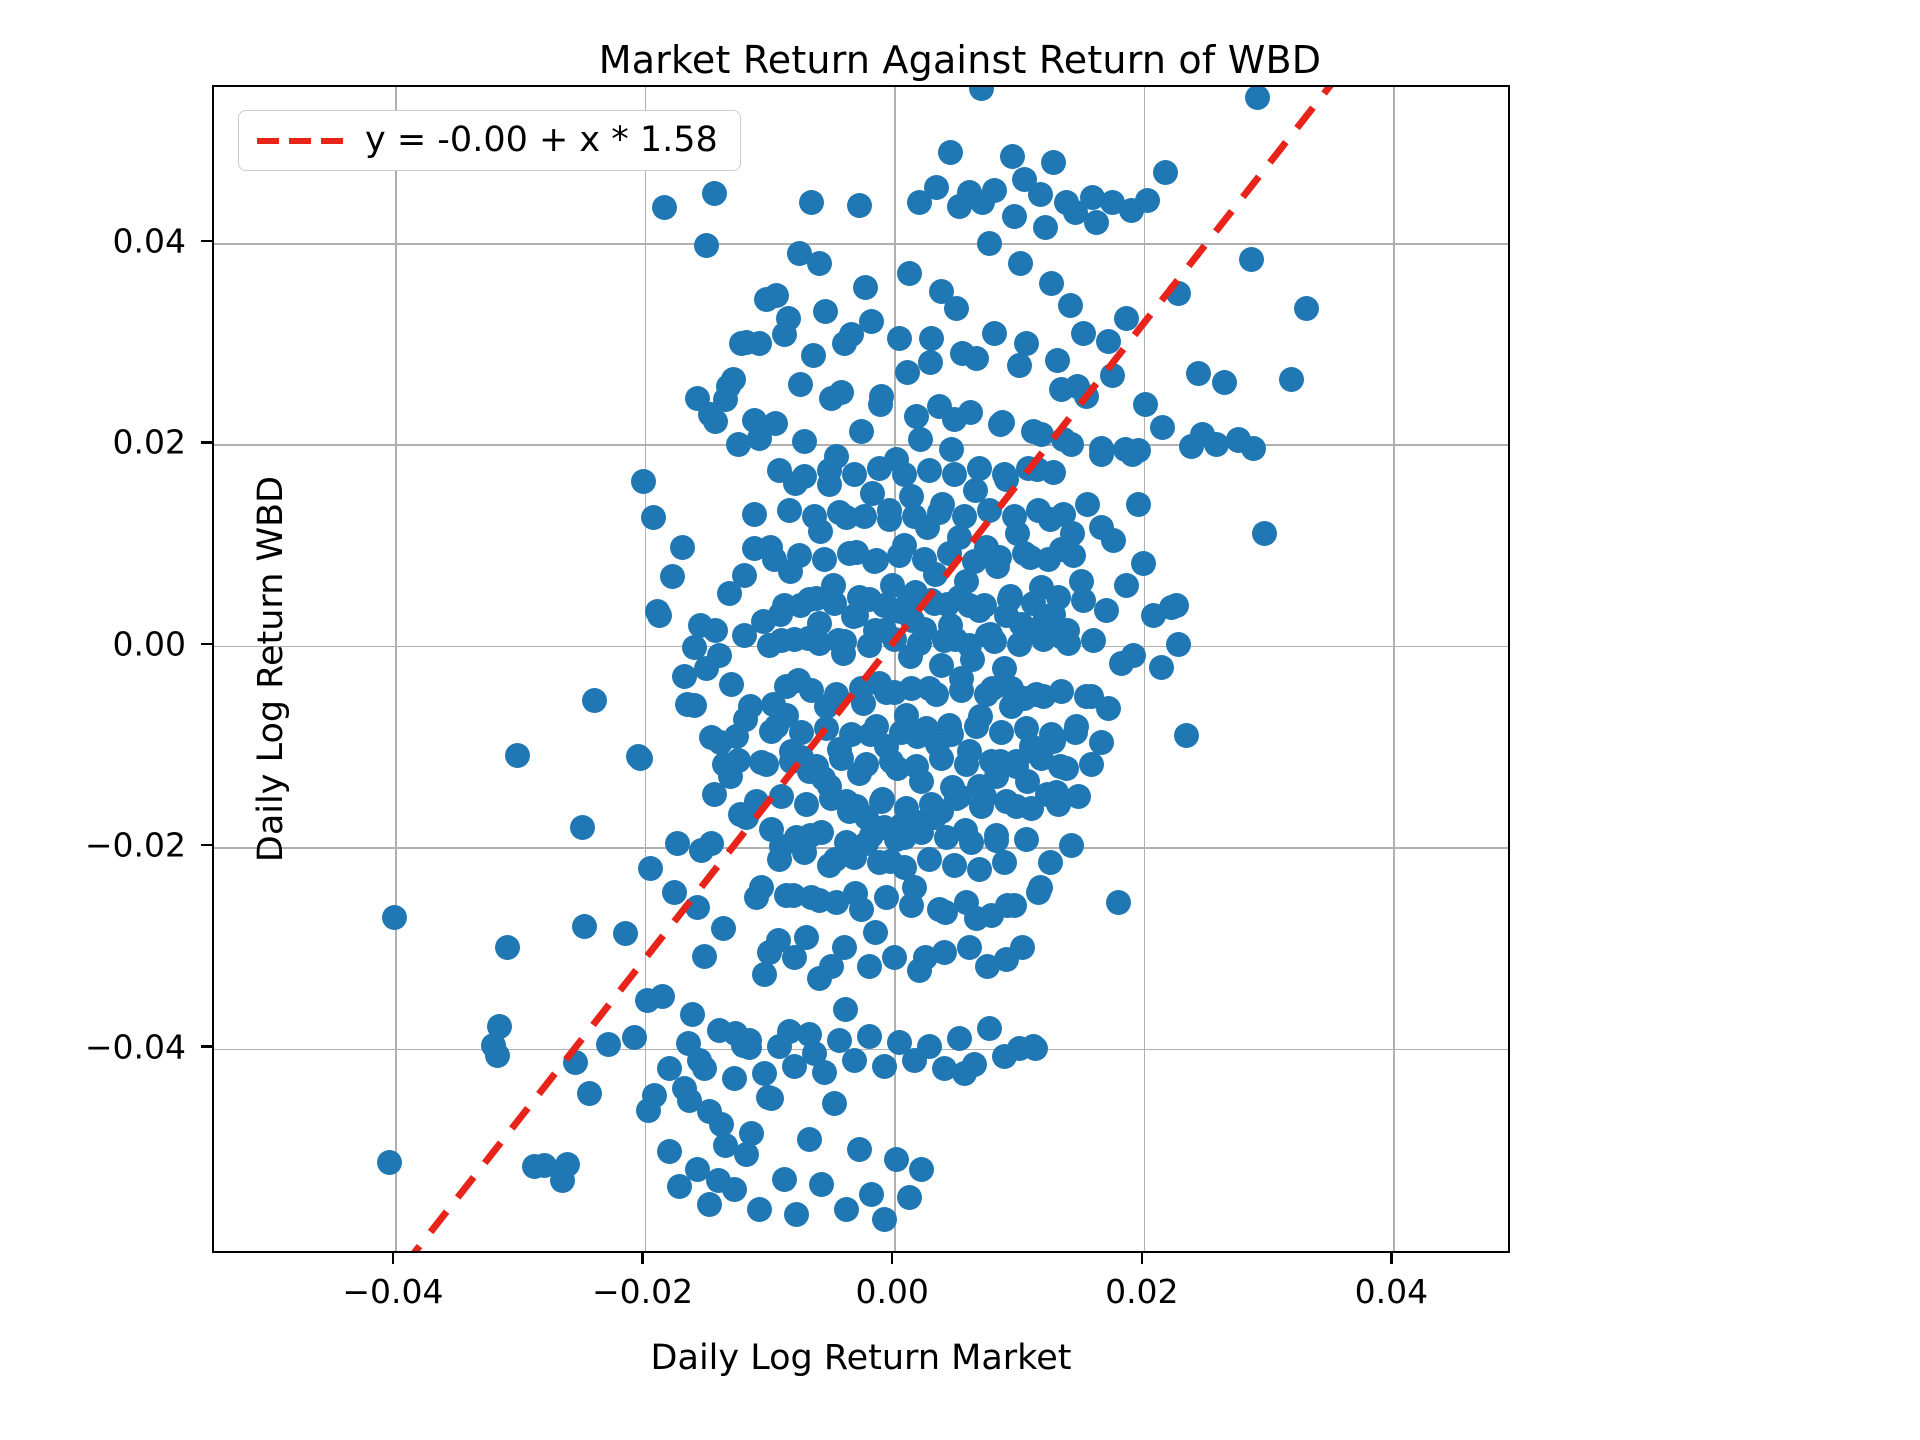 This screenshot has height=1440, width=1920. What do you see at coordinates (861, 445) in the screenshot?
I see `gridline-horizontal` at bounding box center [861, 445].